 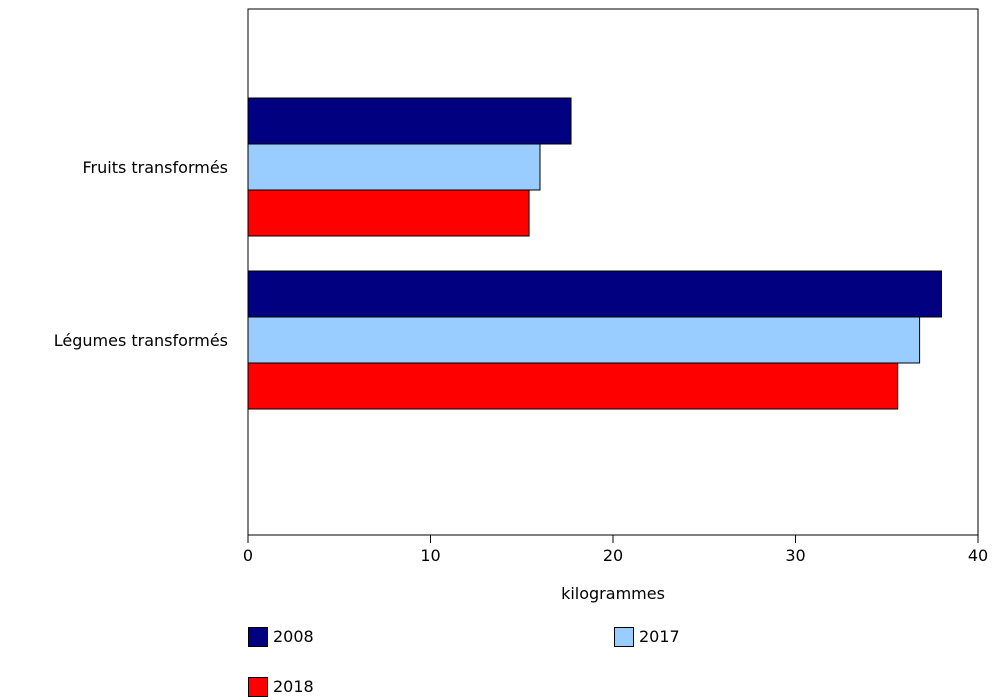 I want to click on legend-swatch-2017, so click(x=624, y=637).